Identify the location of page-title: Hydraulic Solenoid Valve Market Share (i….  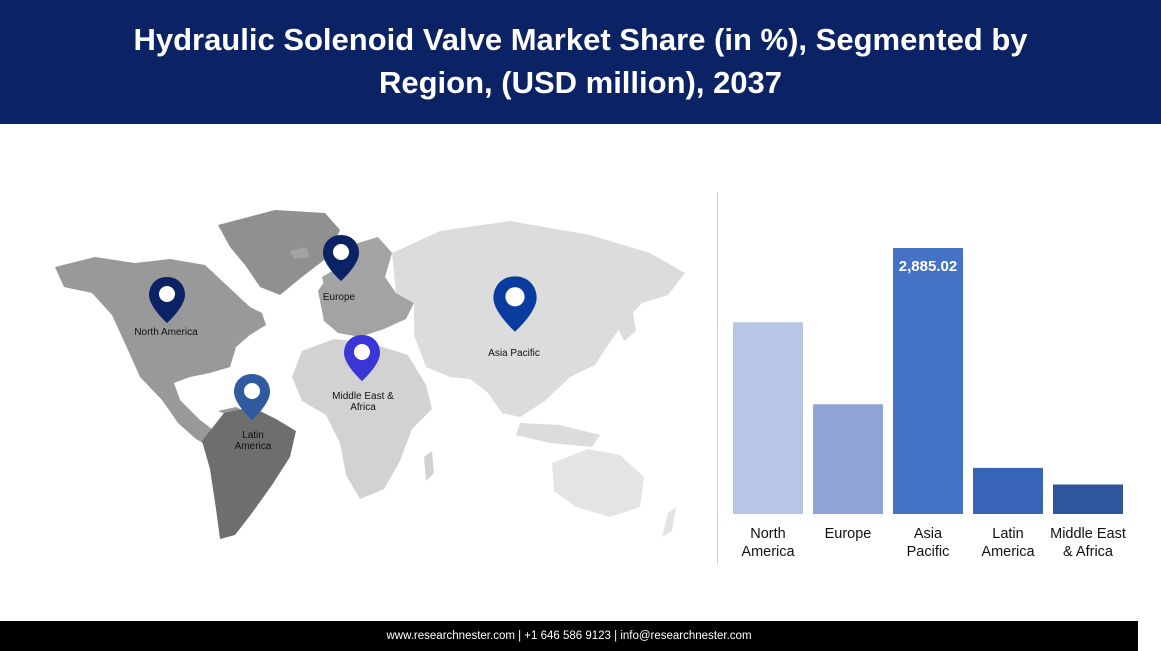
(580, 61).